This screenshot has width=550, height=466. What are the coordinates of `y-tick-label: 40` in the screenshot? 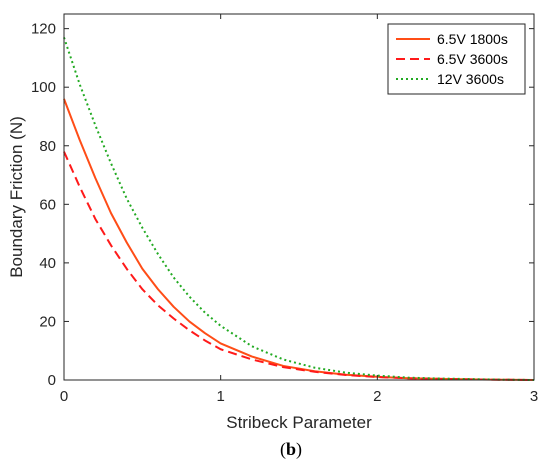 It's located at (47, 263).